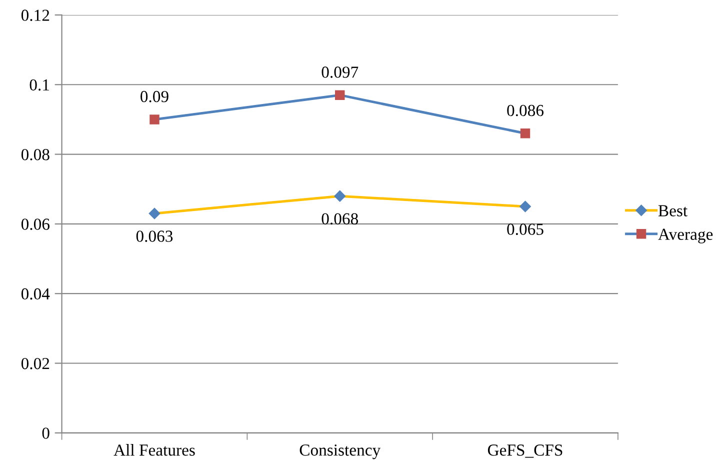 The height and width of the screenshot is (468, 727). What do you see at coordinates (340, 219) in the screenshot?
I see `data-label: 0.068` at bounding box center [340, 219].